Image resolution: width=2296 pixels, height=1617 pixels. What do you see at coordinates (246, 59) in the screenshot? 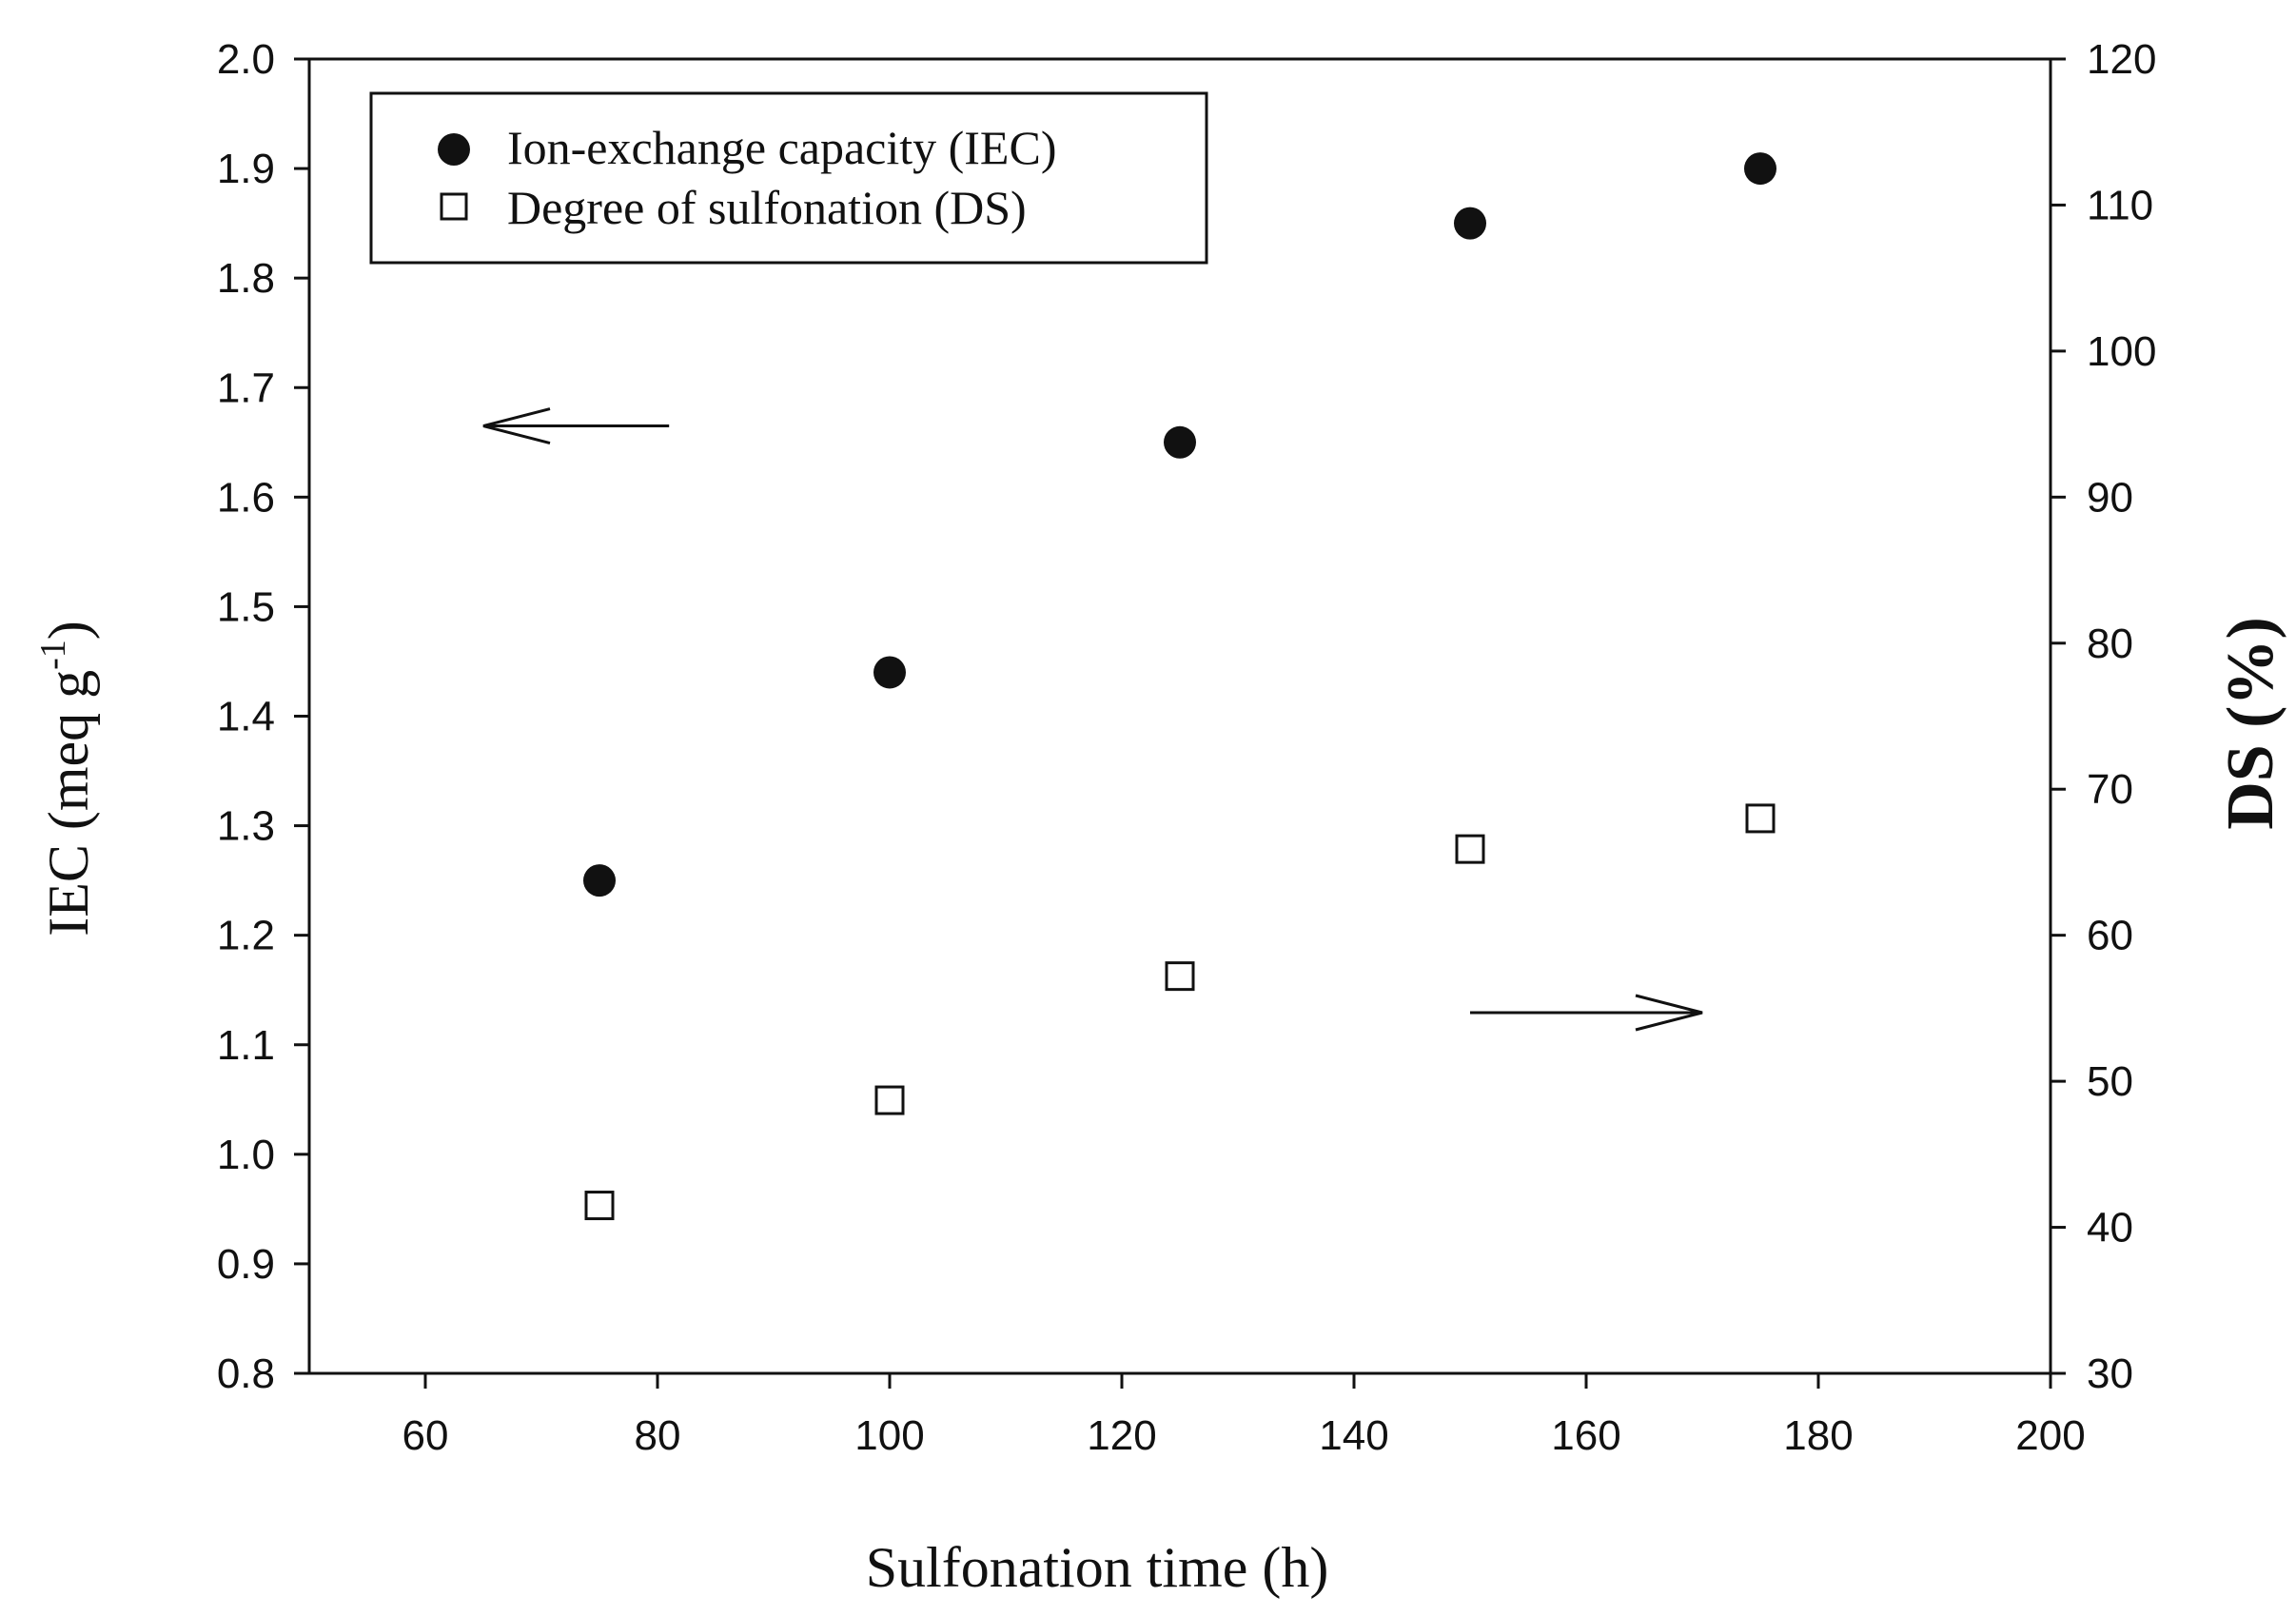
I see `left-y-tick-label: 2.0` at bounding box center [246, 59].